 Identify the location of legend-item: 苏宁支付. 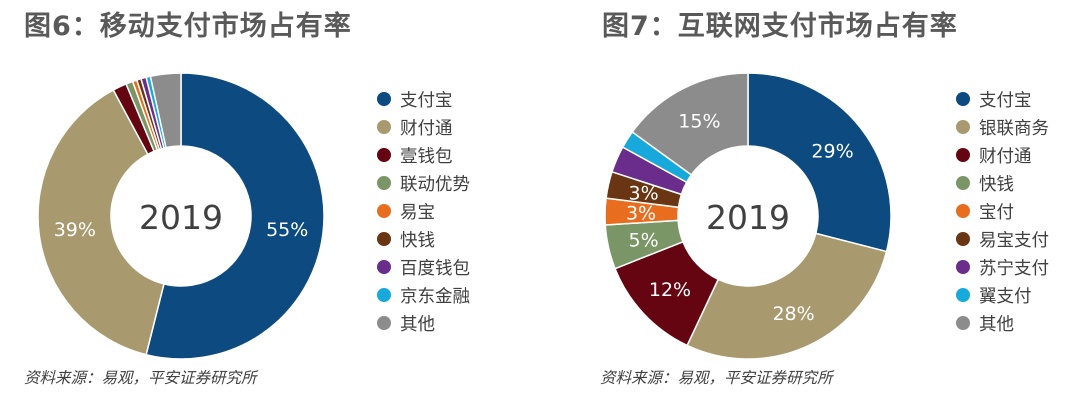
(1002, 267).